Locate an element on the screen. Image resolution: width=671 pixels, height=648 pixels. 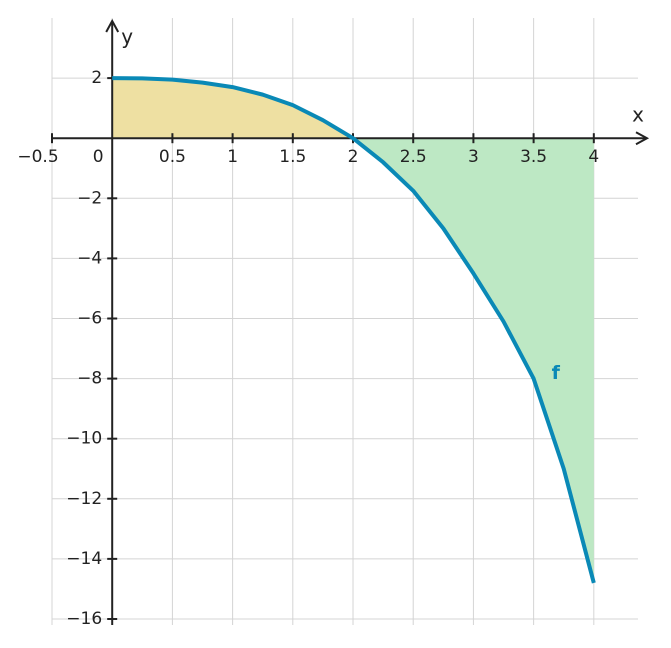
x-tick-label: 3.5 is located at coordinates (533, 157).